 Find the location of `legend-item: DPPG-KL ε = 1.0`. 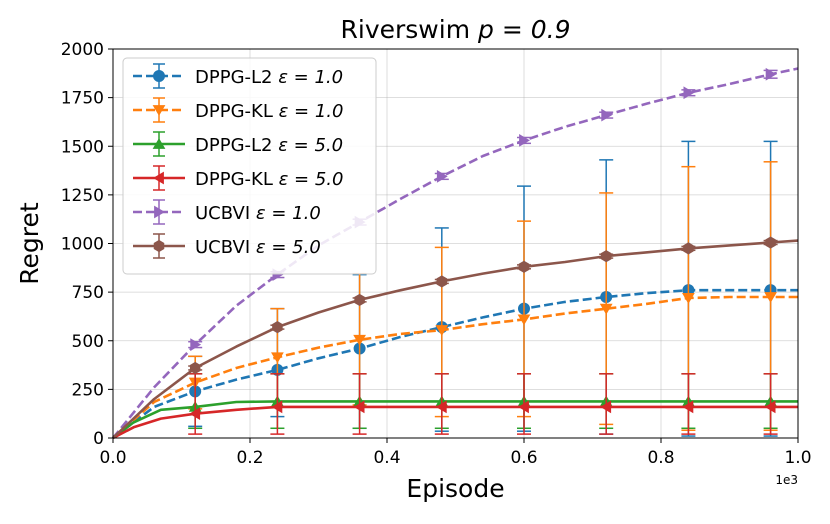

legend-item: DPPG-KL ε = 1.0 is located at coordinates (238, 110).